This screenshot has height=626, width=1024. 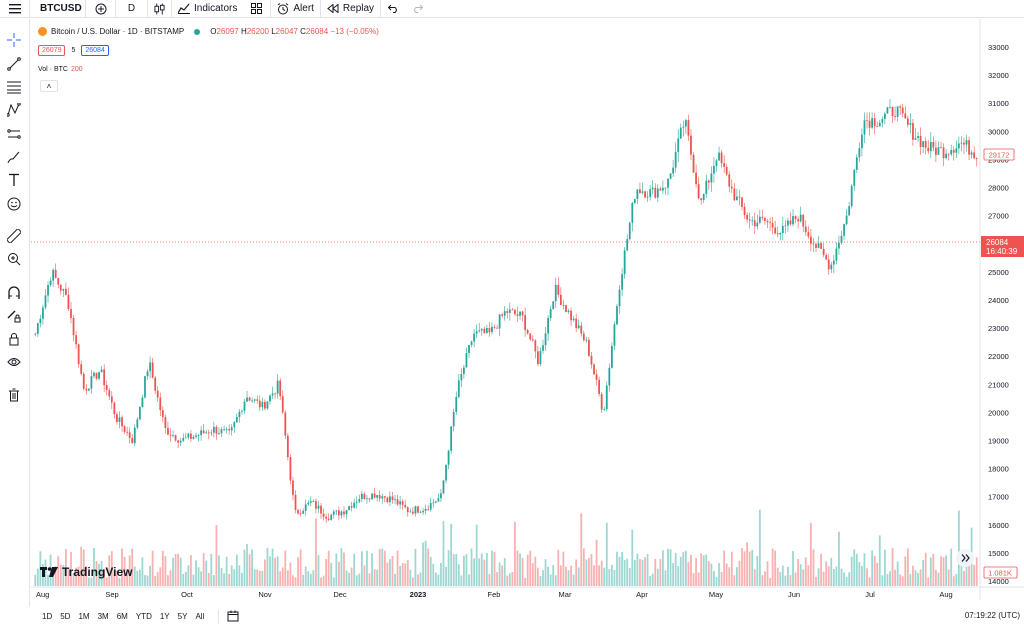 I want to click on trend-line-tool, so click(x=14, y=64).